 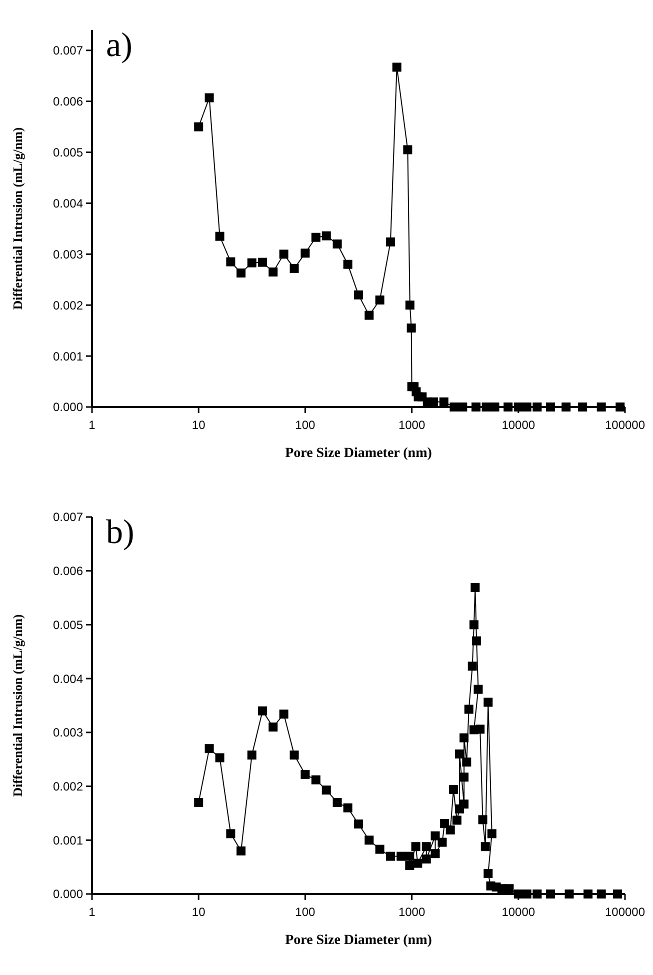 I want to click on annotation: a), so click(x=119, y=45).